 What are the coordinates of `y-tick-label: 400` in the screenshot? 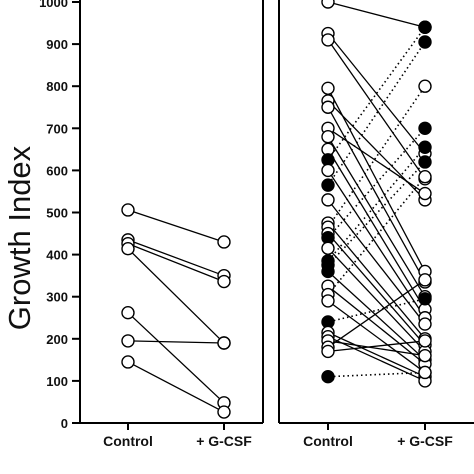 It's located at (57, 255).